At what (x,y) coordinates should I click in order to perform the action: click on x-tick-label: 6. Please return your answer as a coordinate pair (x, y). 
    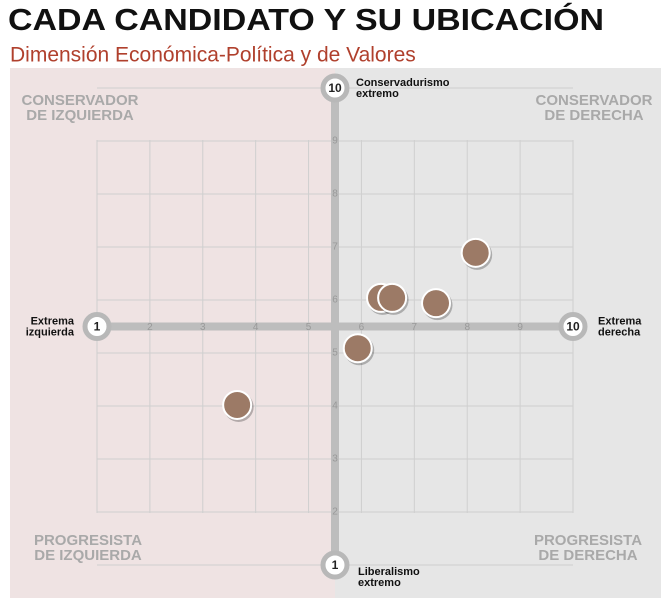
    Looking at the image, I should click on (362, 327).